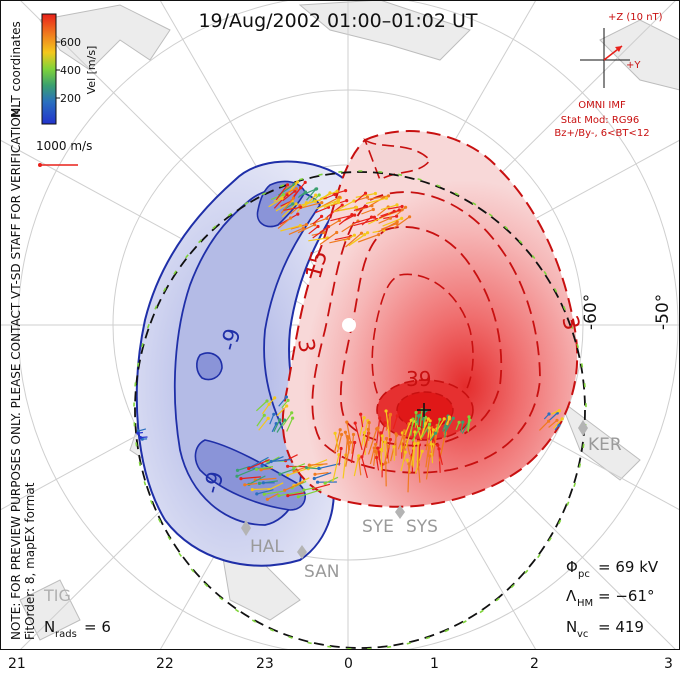  What do you see at coordinates (570, 323) in the screenshot?
I see `contour-label-pos-3: 3` at bounding box center [570, 323].